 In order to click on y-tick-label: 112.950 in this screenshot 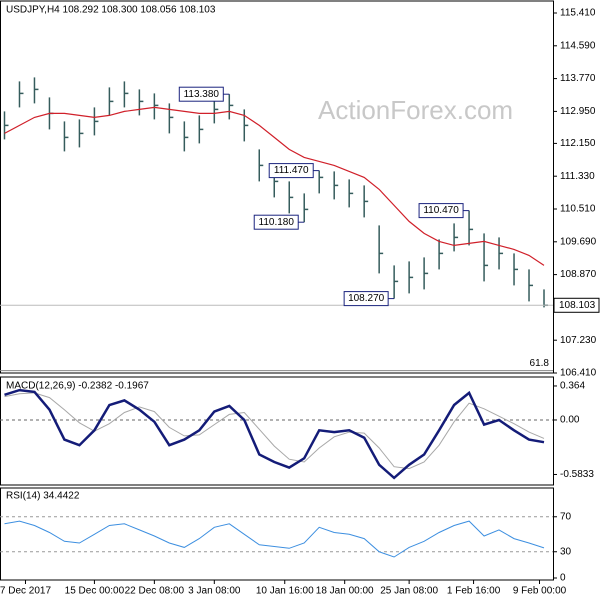, I will do `click(578, 111)`.